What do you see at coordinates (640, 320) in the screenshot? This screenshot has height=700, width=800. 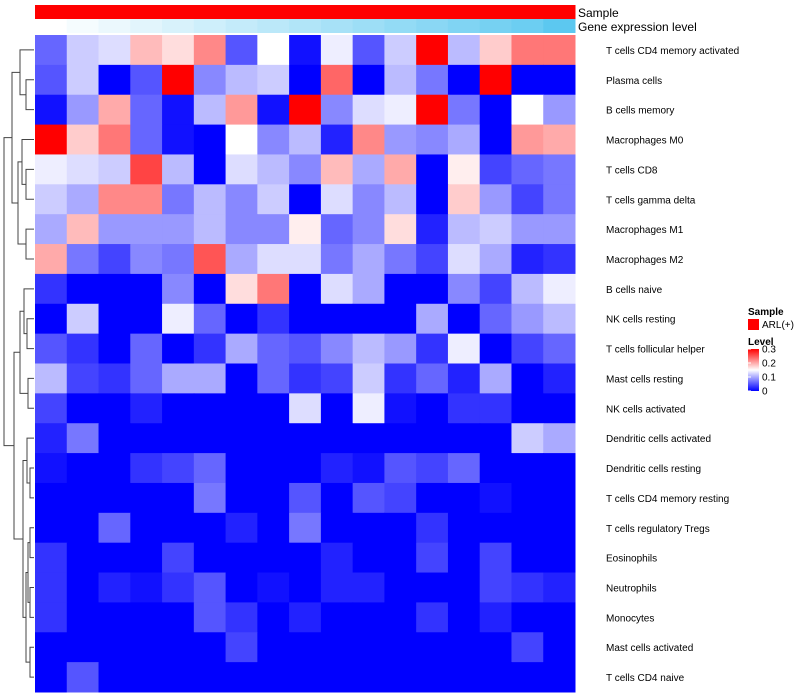 I see `row-label: NK cells resting` at bounding box center [640, 320].